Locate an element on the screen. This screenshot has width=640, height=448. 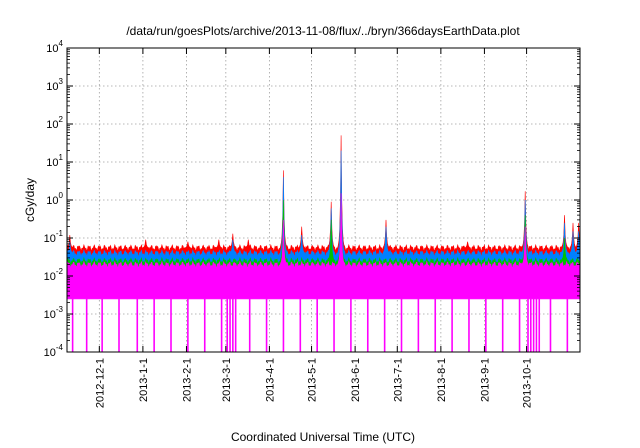
y-tick-label: 10⁻¹ is located at coordinates (54, 237).